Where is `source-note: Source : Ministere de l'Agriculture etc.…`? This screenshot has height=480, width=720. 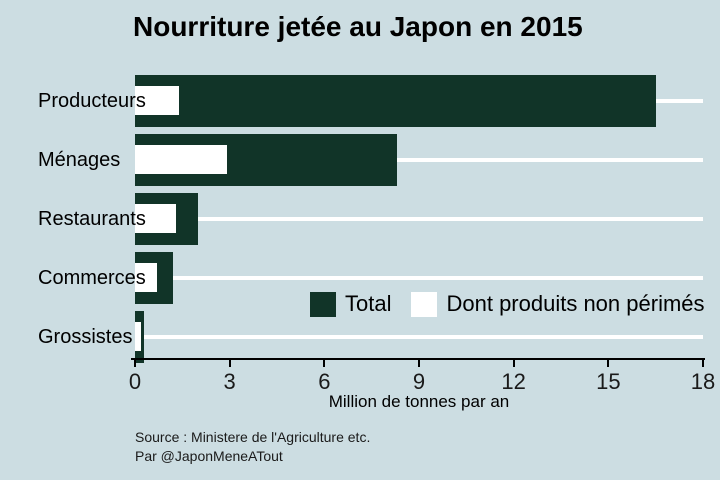 source-note: Source : Ministere de l'Agriculture etc.… is located at coordinates (252, 447).